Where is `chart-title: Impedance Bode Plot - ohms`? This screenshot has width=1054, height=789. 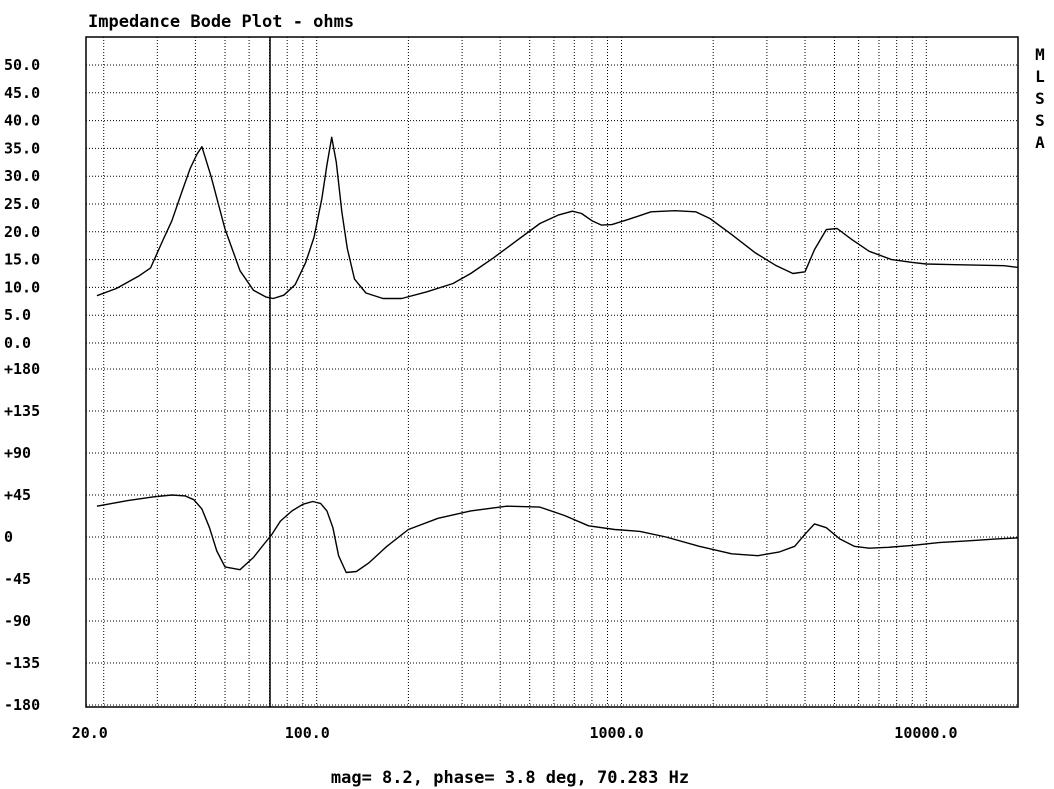 chart-title: Impedance Bode Plot - ohms is located at coordinates (221, 22).